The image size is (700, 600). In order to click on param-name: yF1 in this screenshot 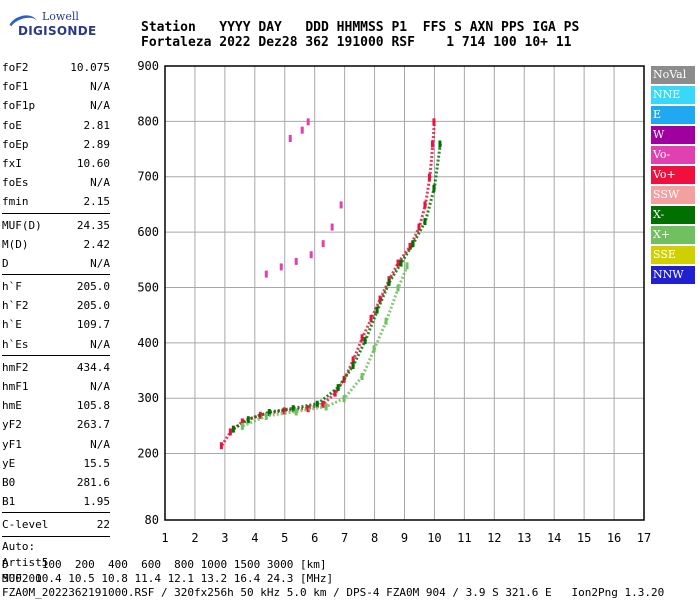, I will do `click(12, 444)`.